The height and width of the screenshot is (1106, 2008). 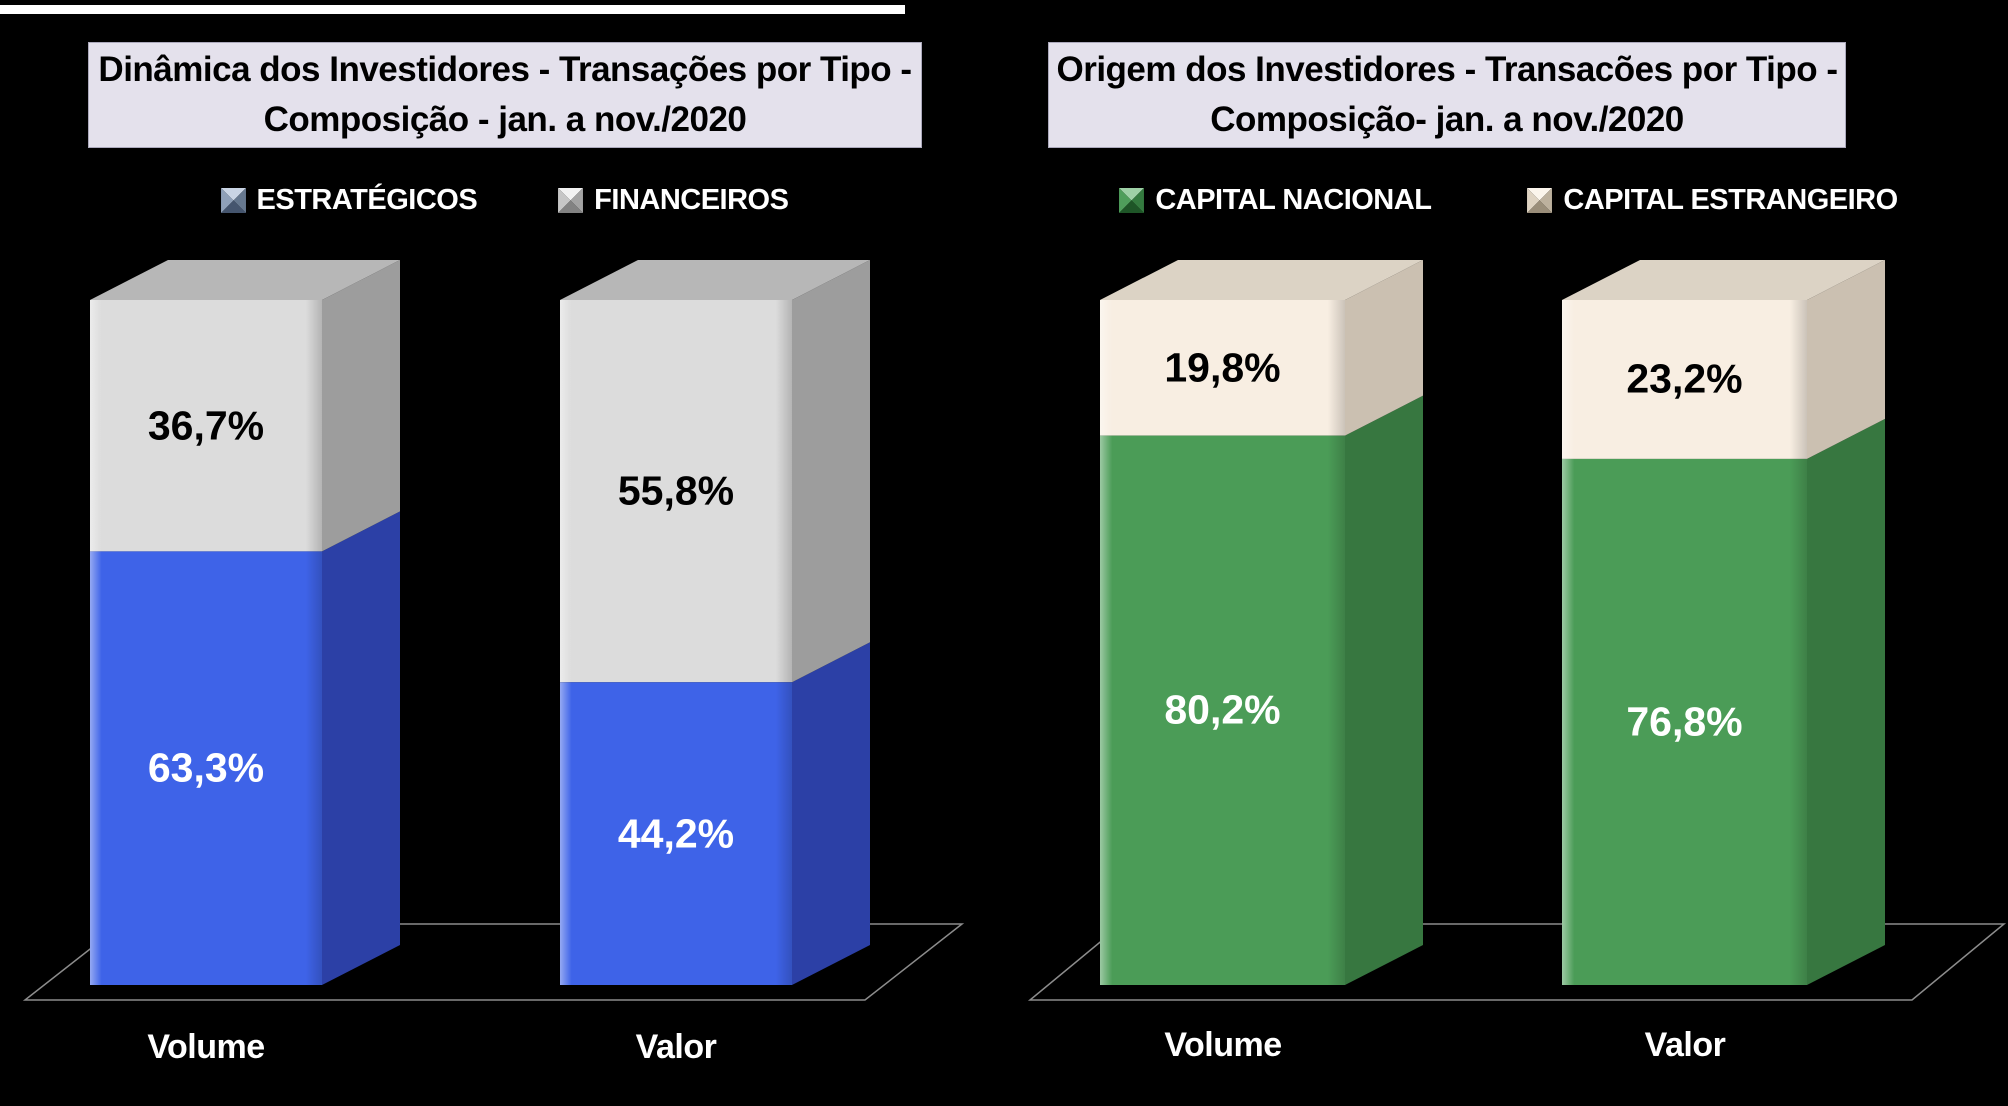 I want to click on legend-label-estrategicos: ESTRATÉGICOS, so click(x=367, y=200).